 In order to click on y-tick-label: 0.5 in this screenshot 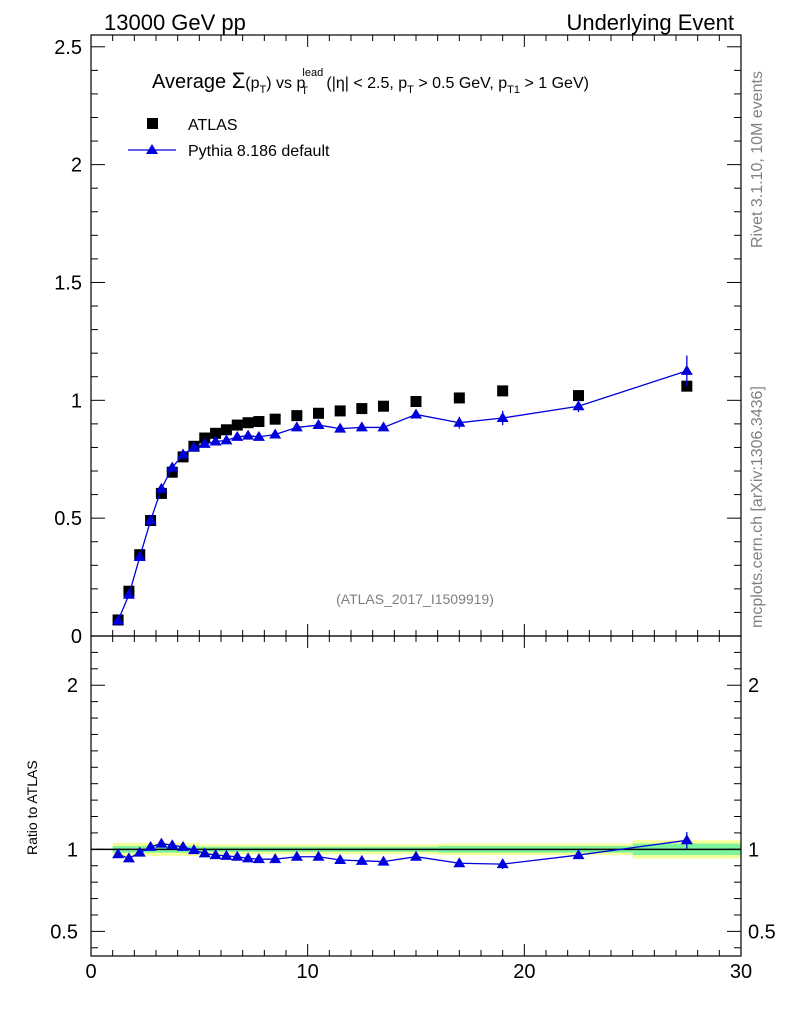, I will do `click(68, 519)`.